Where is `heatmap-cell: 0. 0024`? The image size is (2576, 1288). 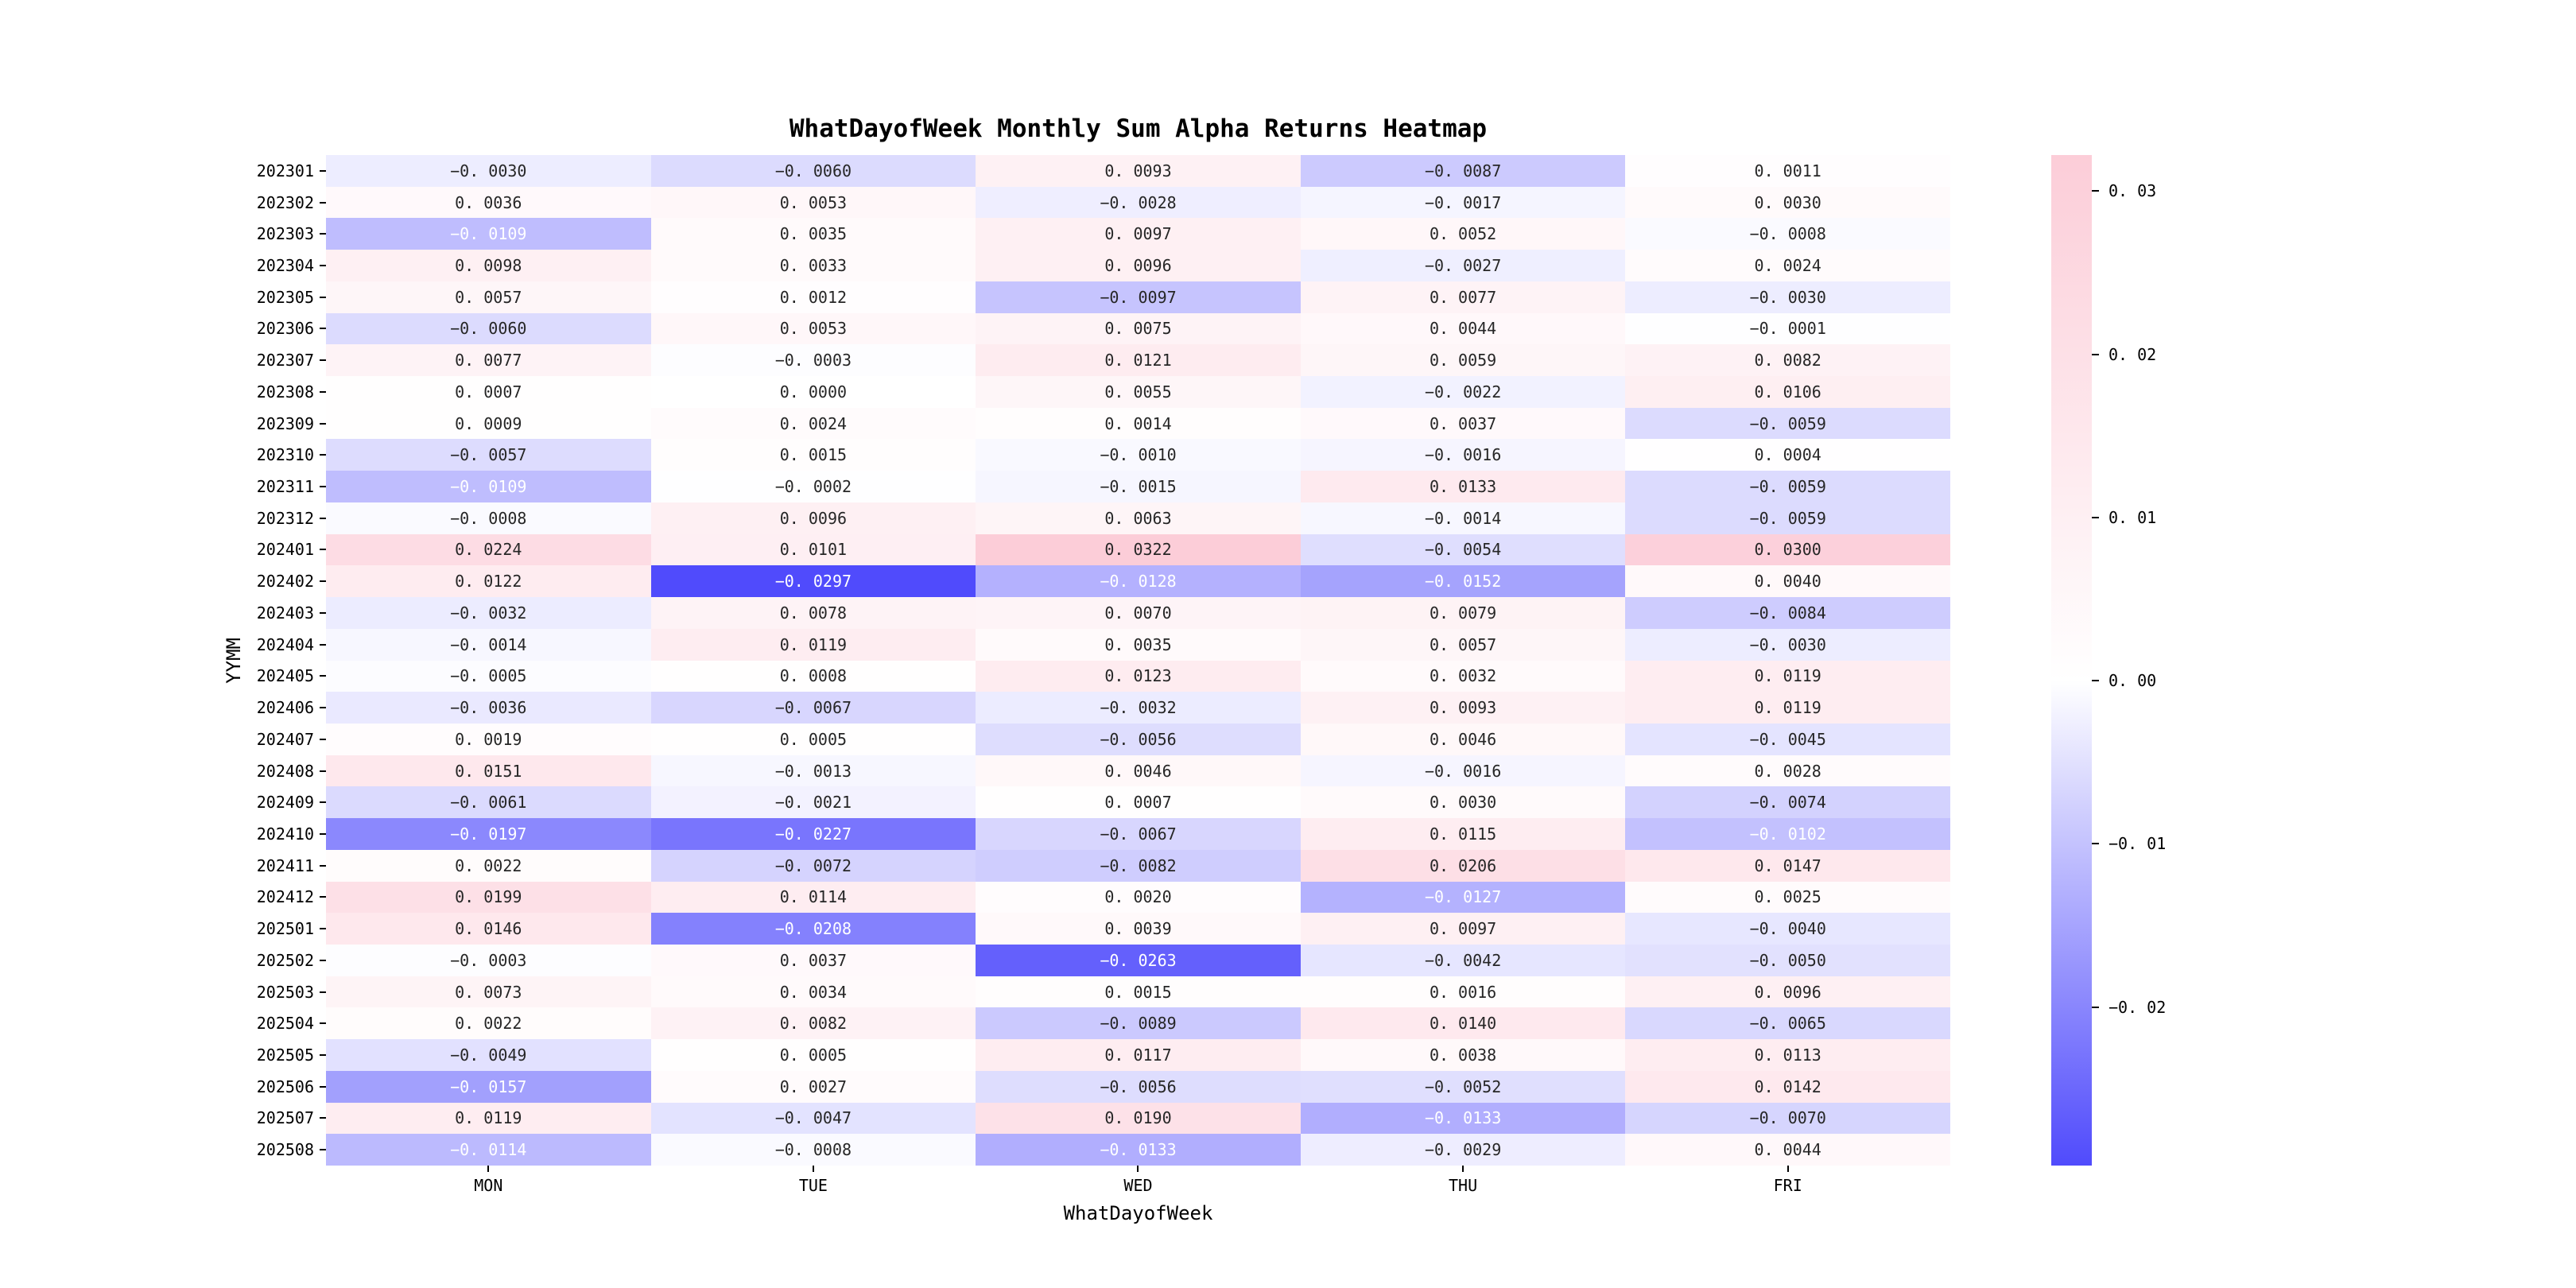 heatmap-cell: 0. 0024 is located at coordinates (813, 423).